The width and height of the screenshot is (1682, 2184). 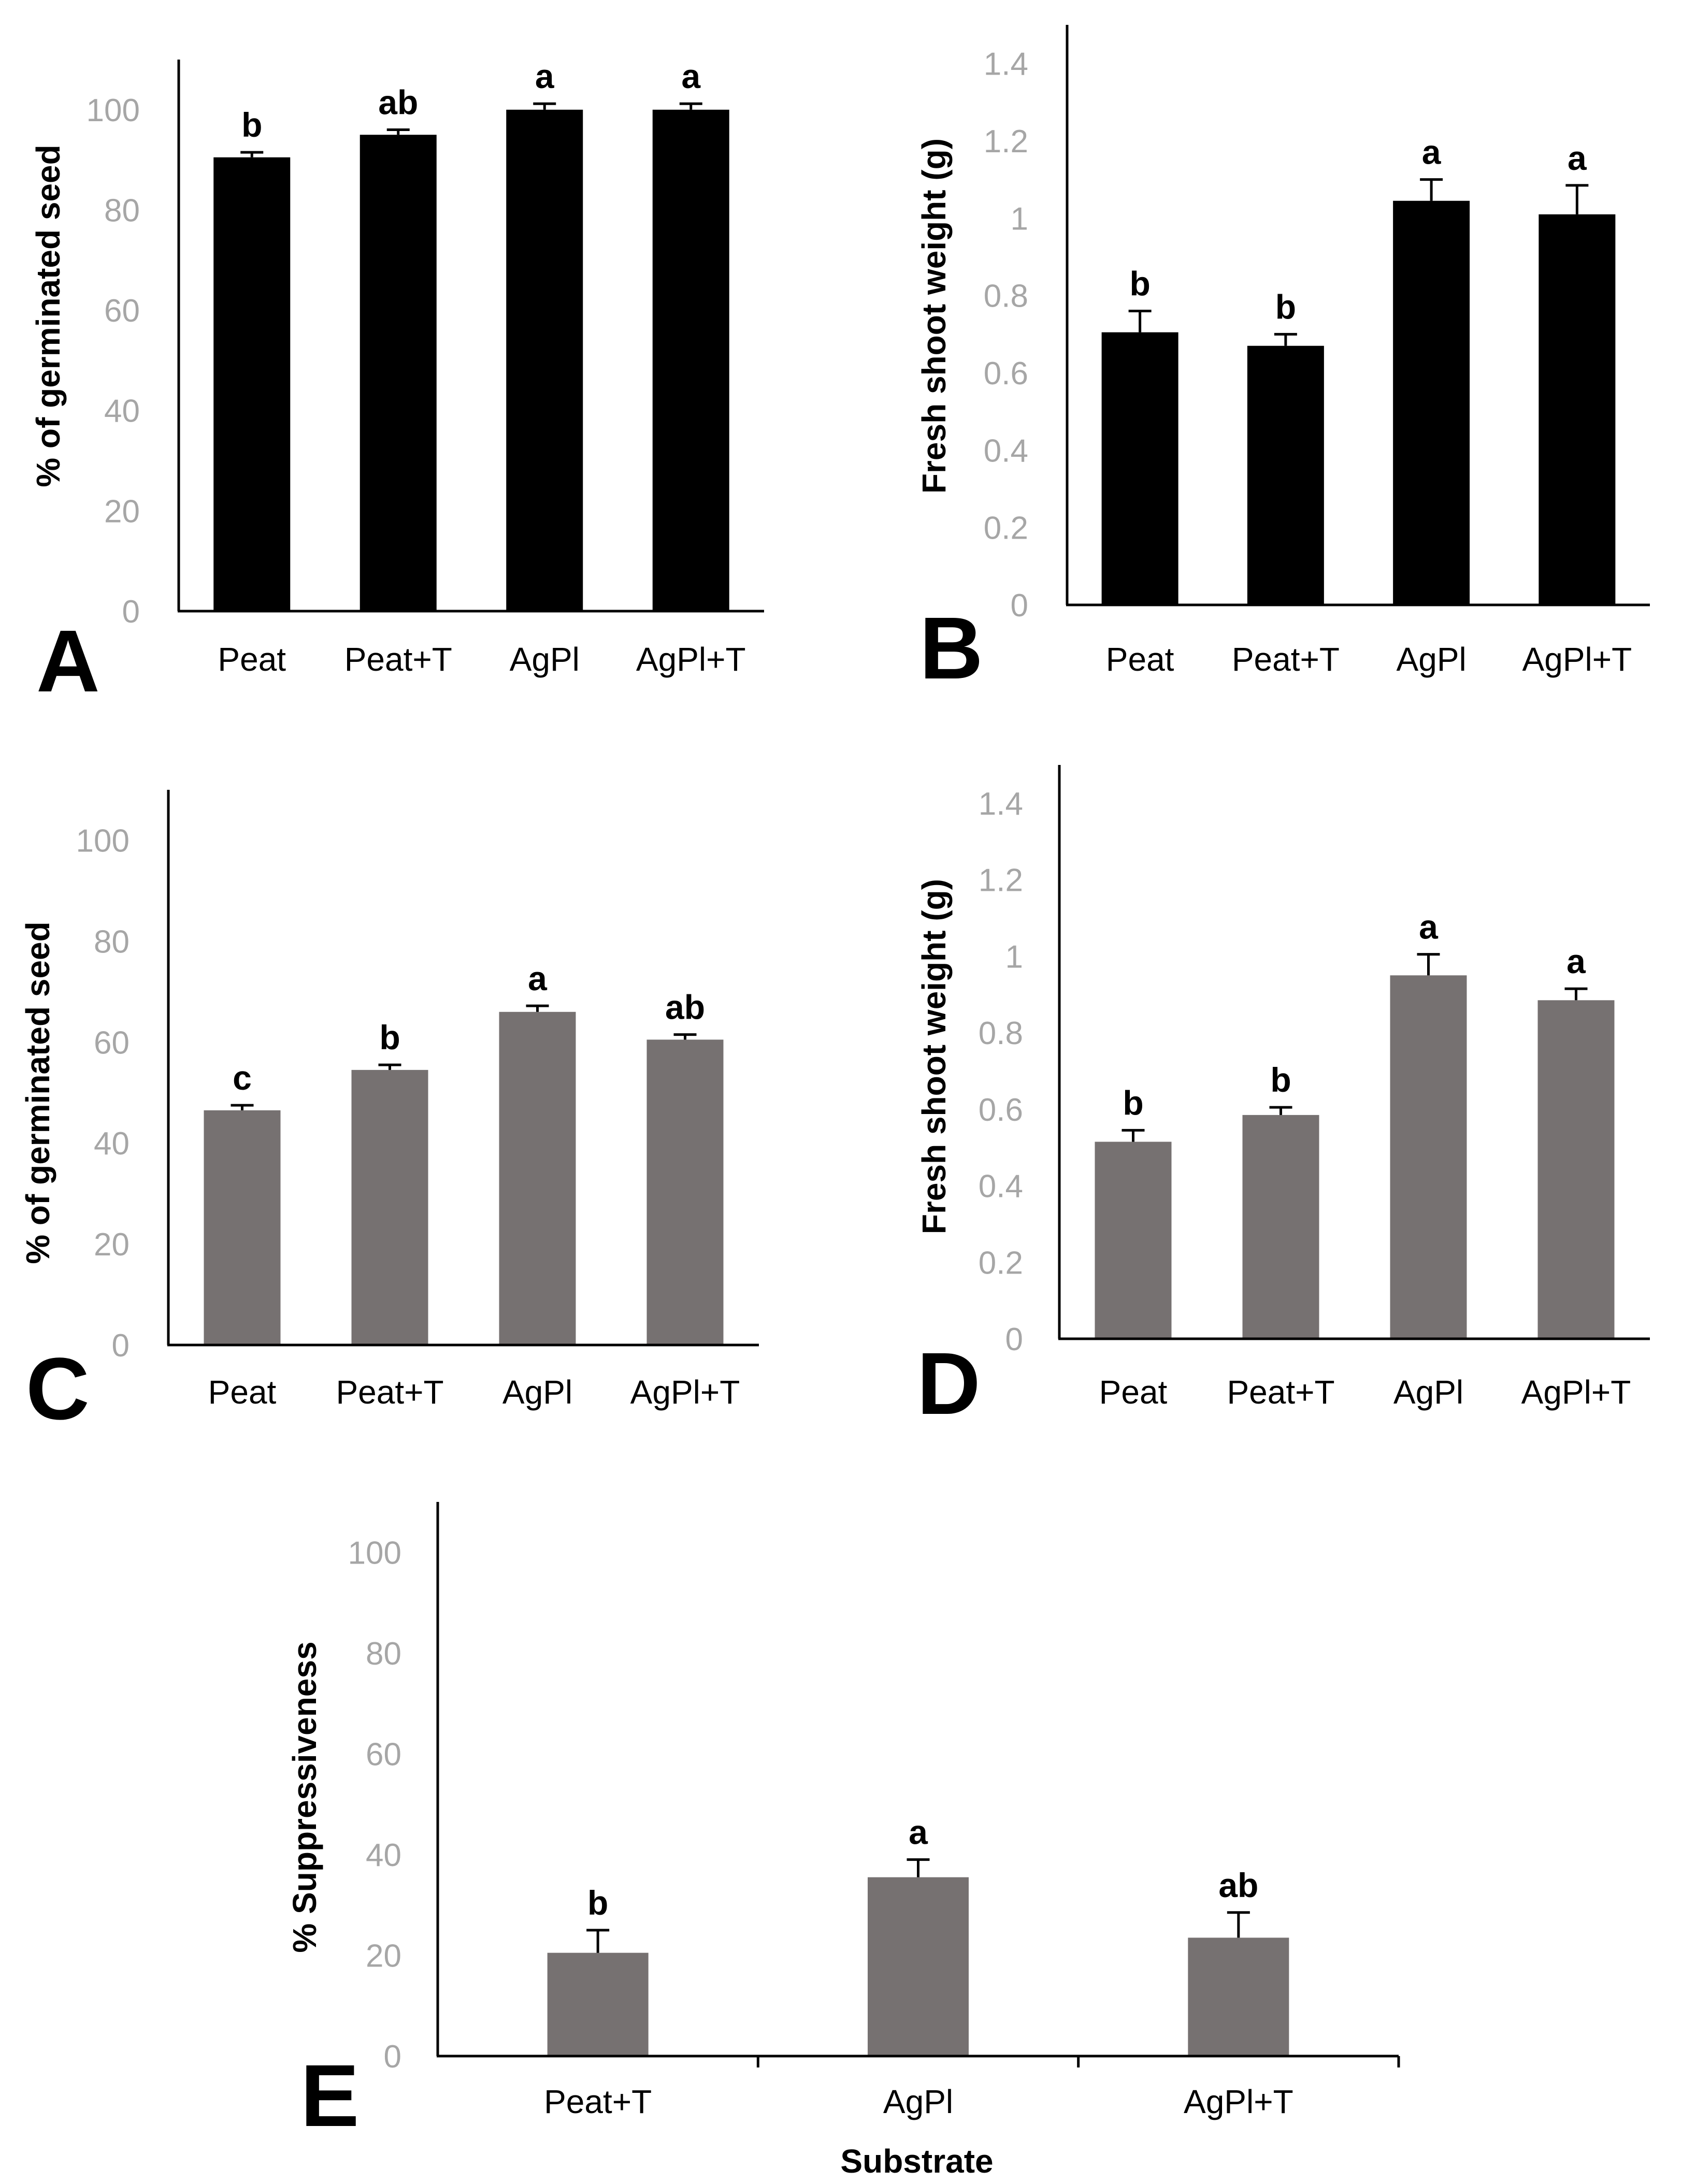 I want to click on panel-b-y-tick-label: 0.6, so click(x=1006, y=374).